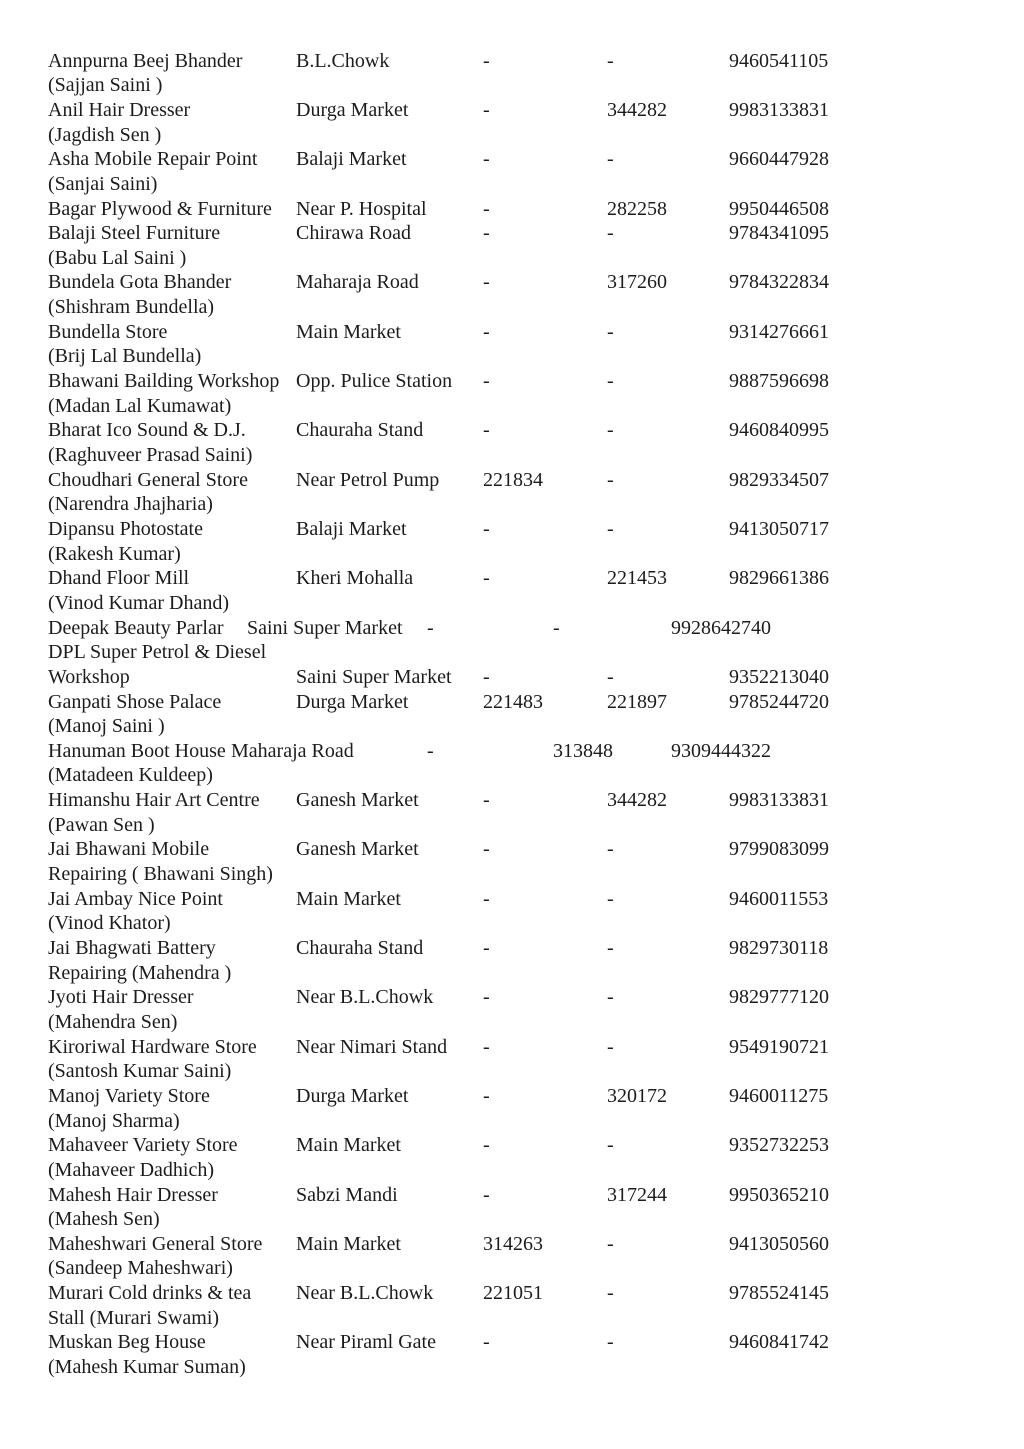  I want to click on entry-name-line: Annpurna Beej Bhander, so click(145, 60).